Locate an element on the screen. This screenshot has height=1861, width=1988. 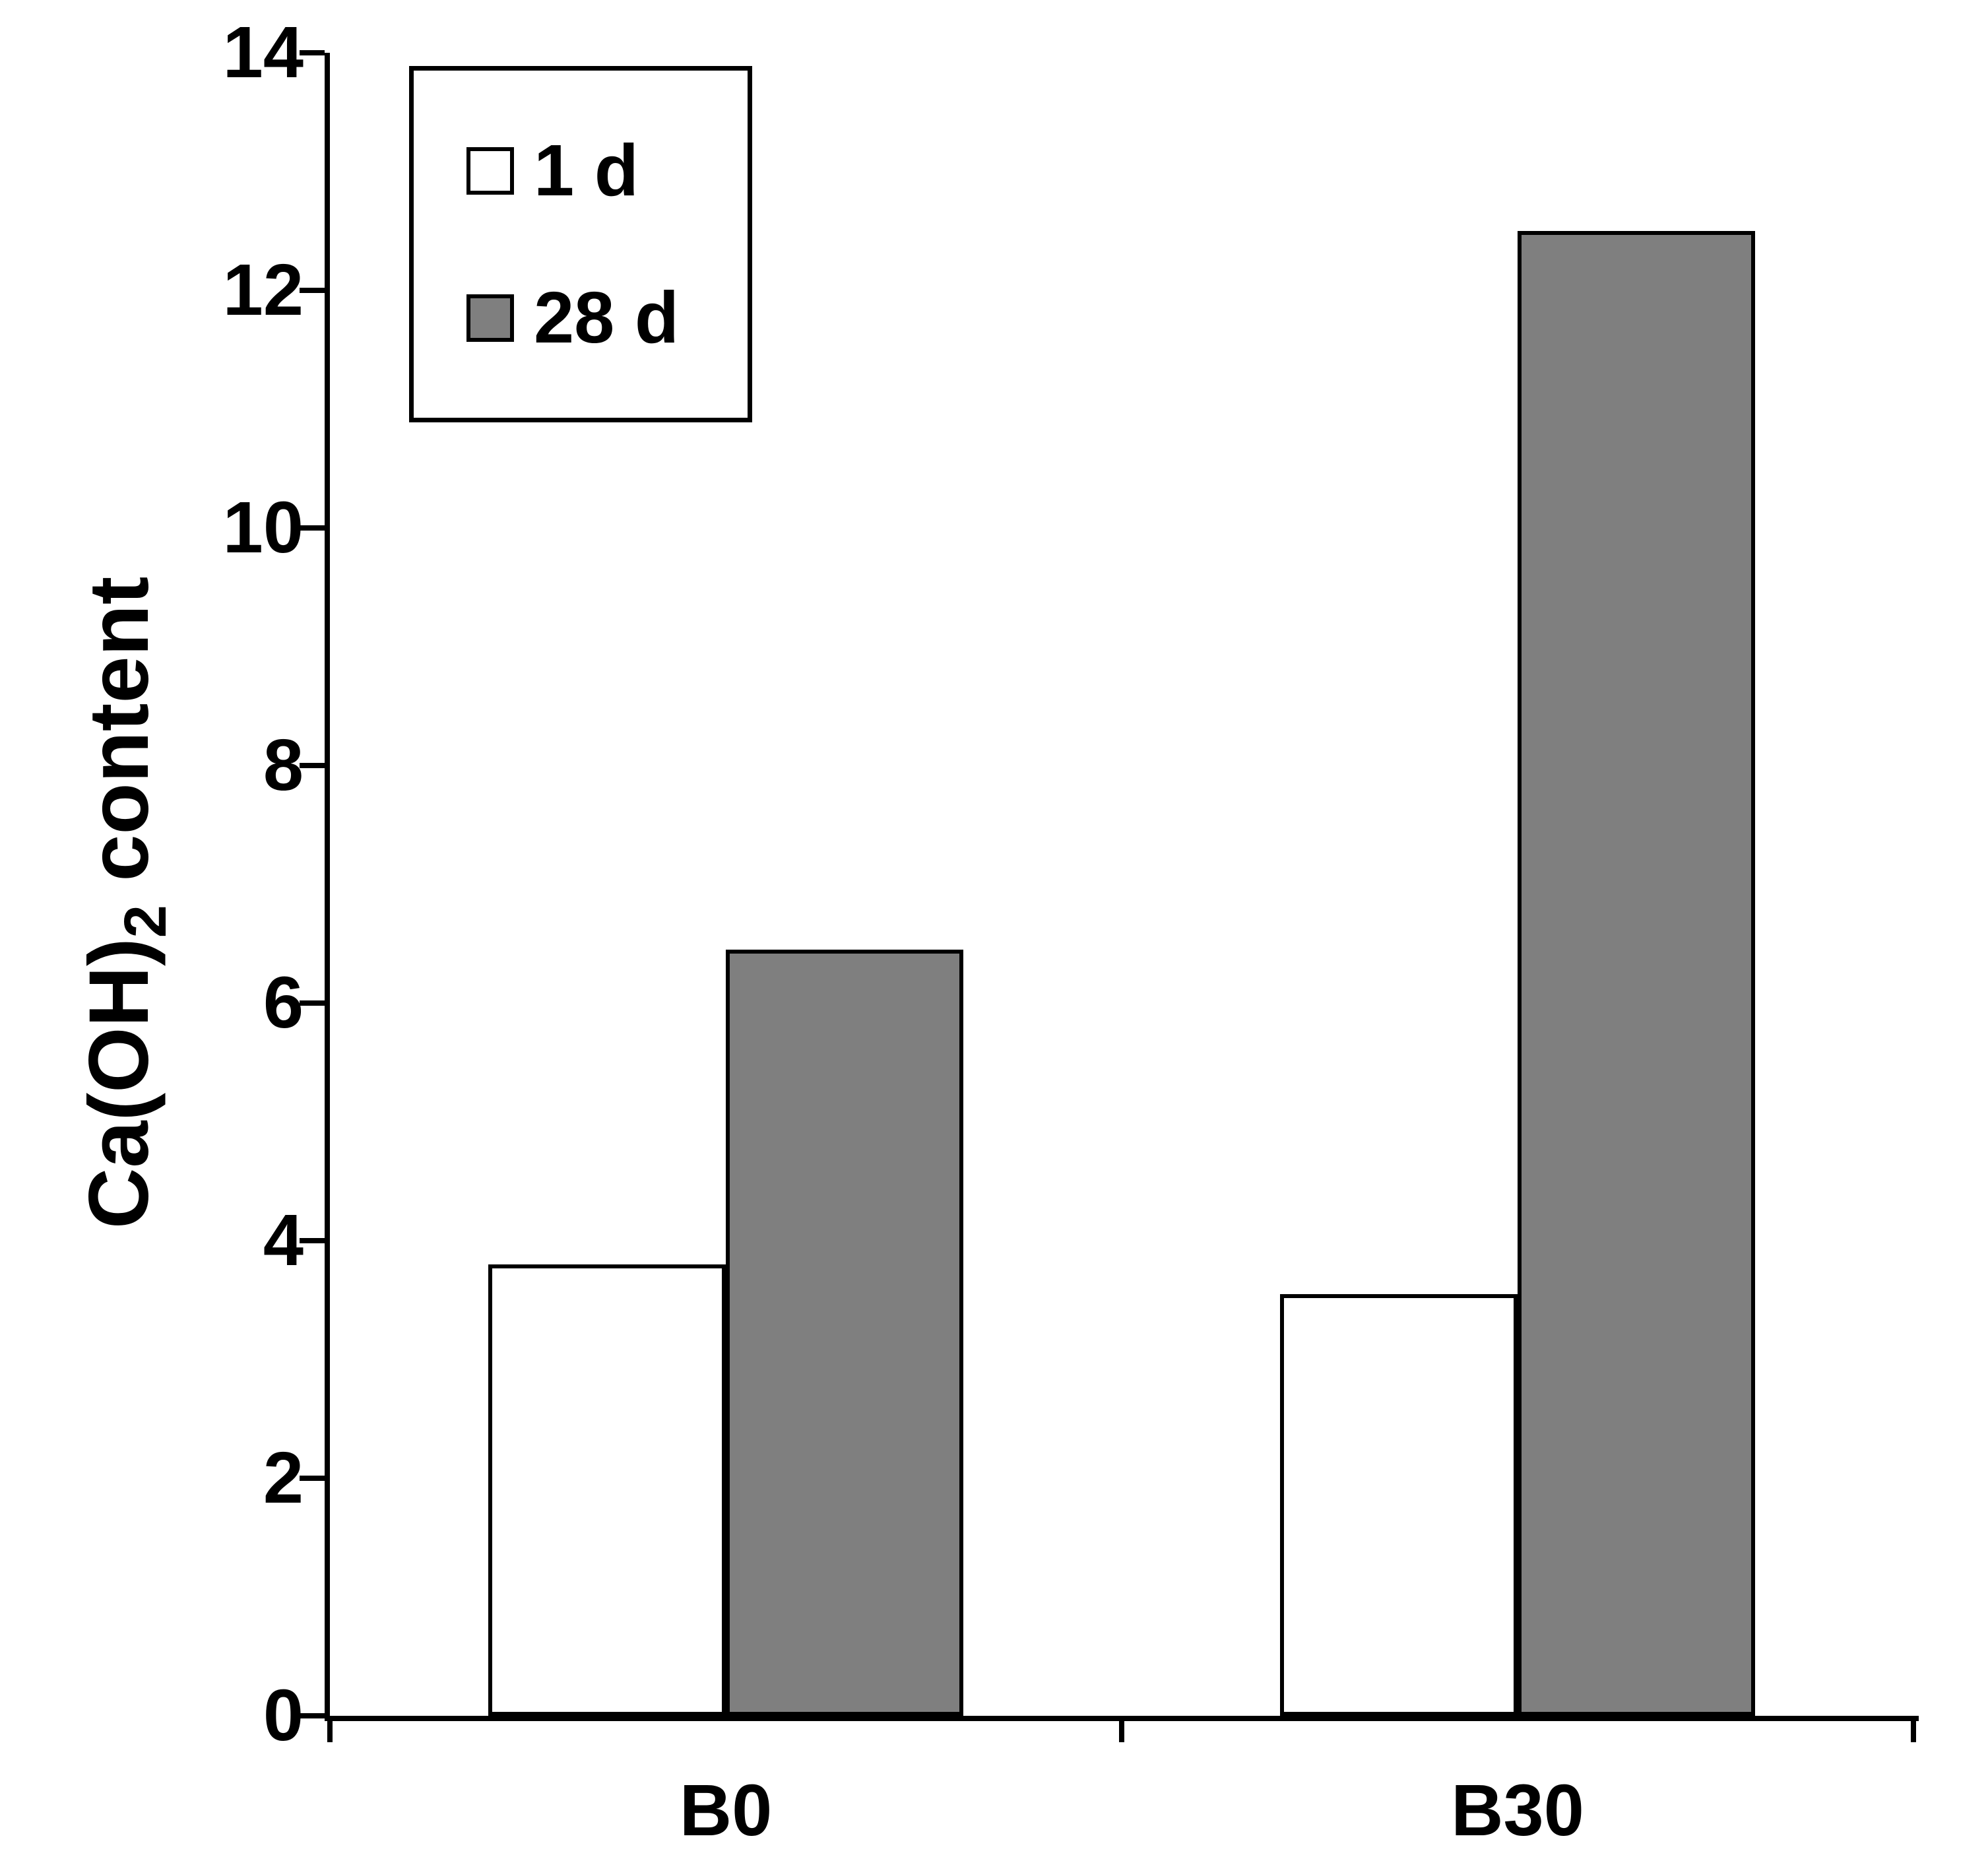
legend-label-1d: 1 d is located at coordinates (586, 171).